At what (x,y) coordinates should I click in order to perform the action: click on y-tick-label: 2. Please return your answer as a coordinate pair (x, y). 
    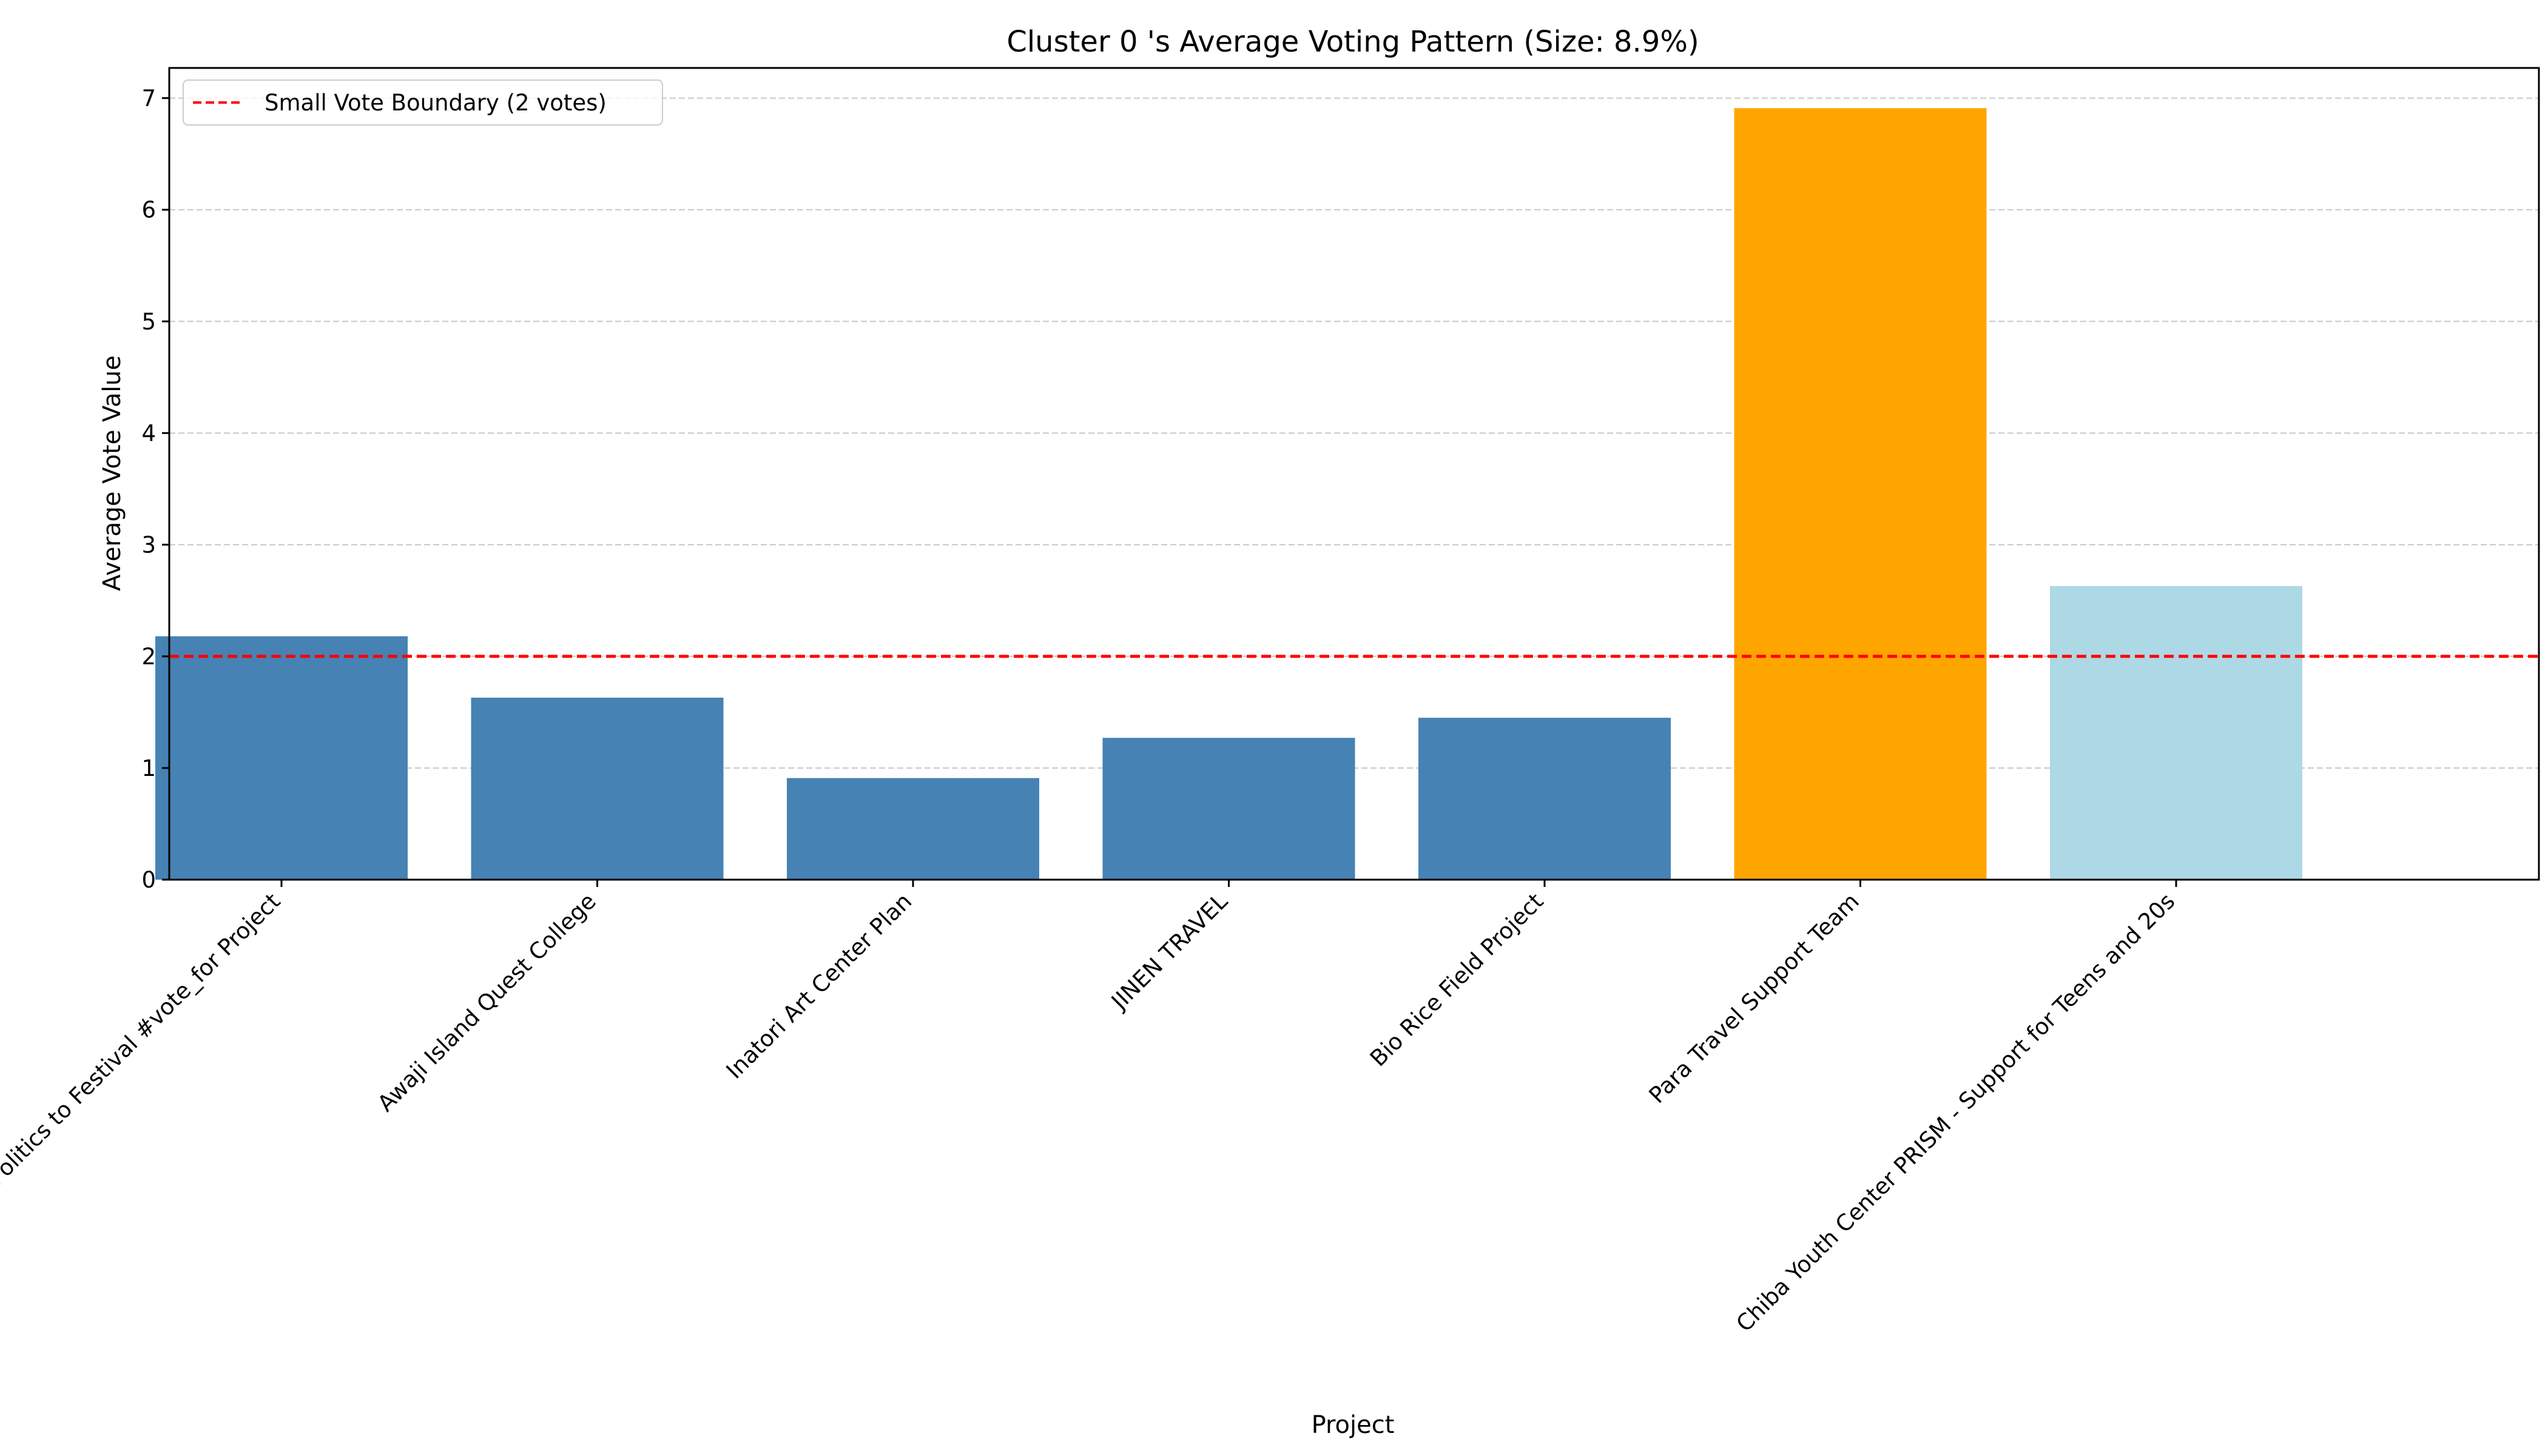
    Looking at the image, I should click on (148, 657).